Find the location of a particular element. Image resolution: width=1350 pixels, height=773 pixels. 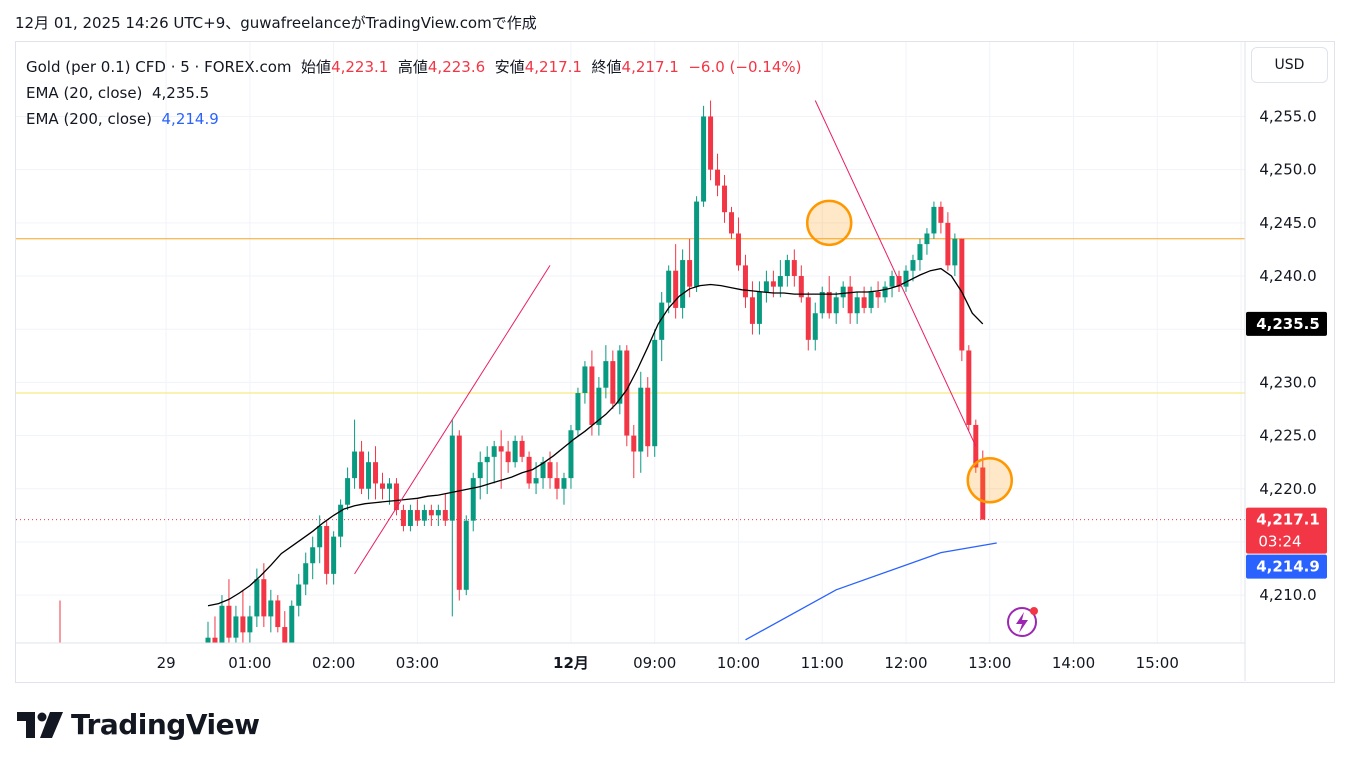

time-tick-label: 11:00 is located at coordinates (822, 663).